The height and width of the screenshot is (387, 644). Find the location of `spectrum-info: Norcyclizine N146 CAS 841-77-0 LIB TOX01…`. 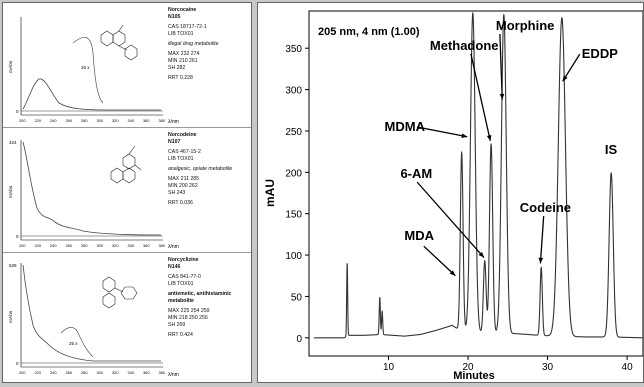

spectrum-info: Norcyclizine N146 CAS 841-77-0 LIB TOX01… is located at coordinates (209, 298).